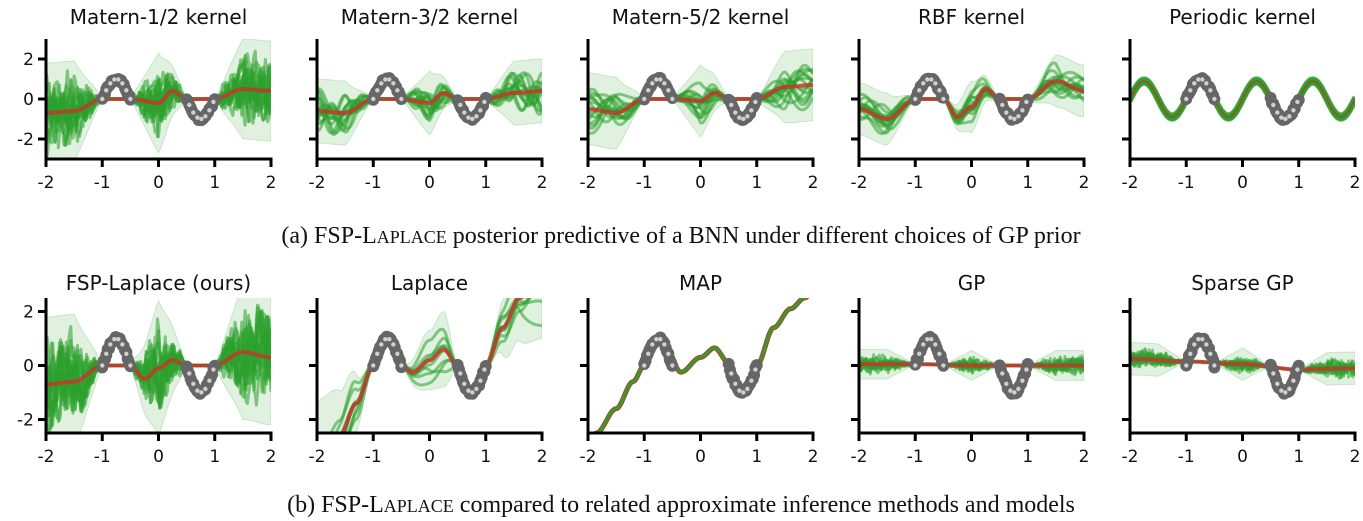 Image resolution: width=1363 pixels, height=521 pixels. I want to click on y-tick-label: 2, so click(28, 313).